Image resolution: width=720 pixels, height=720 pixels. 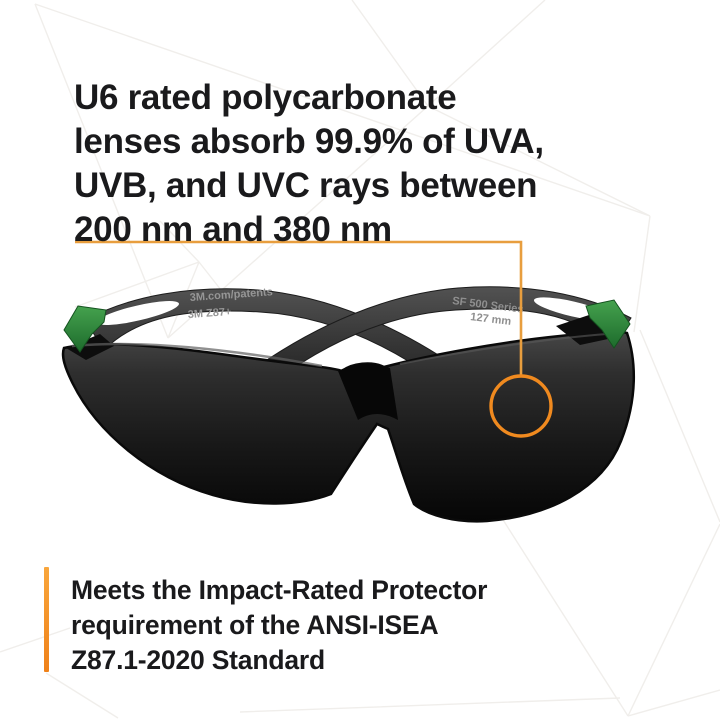 What do you see at coordinates (138, 313) in the screenshot?
I see `left-temple-slot` at bounding box center [138, 313].